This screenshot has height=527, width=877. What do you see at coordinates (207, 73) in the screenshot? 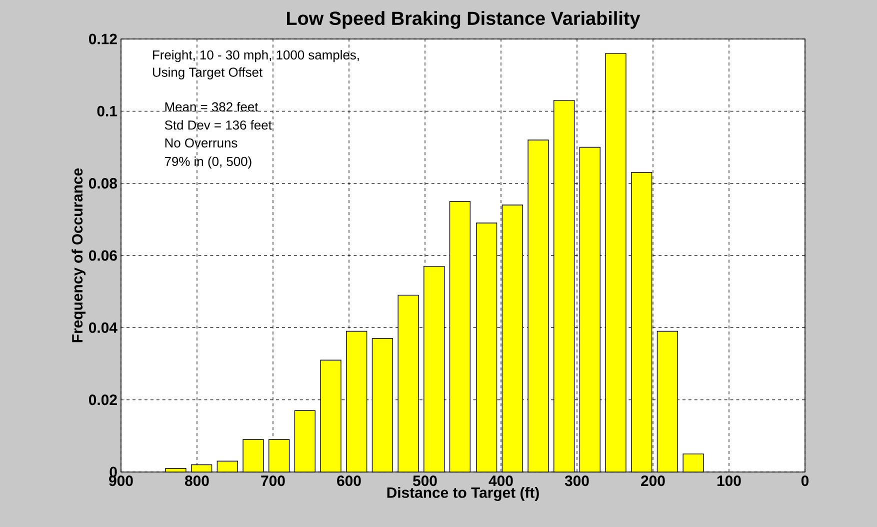
I see `annotation: Using Target Offset` at bounding box center [207, 73].